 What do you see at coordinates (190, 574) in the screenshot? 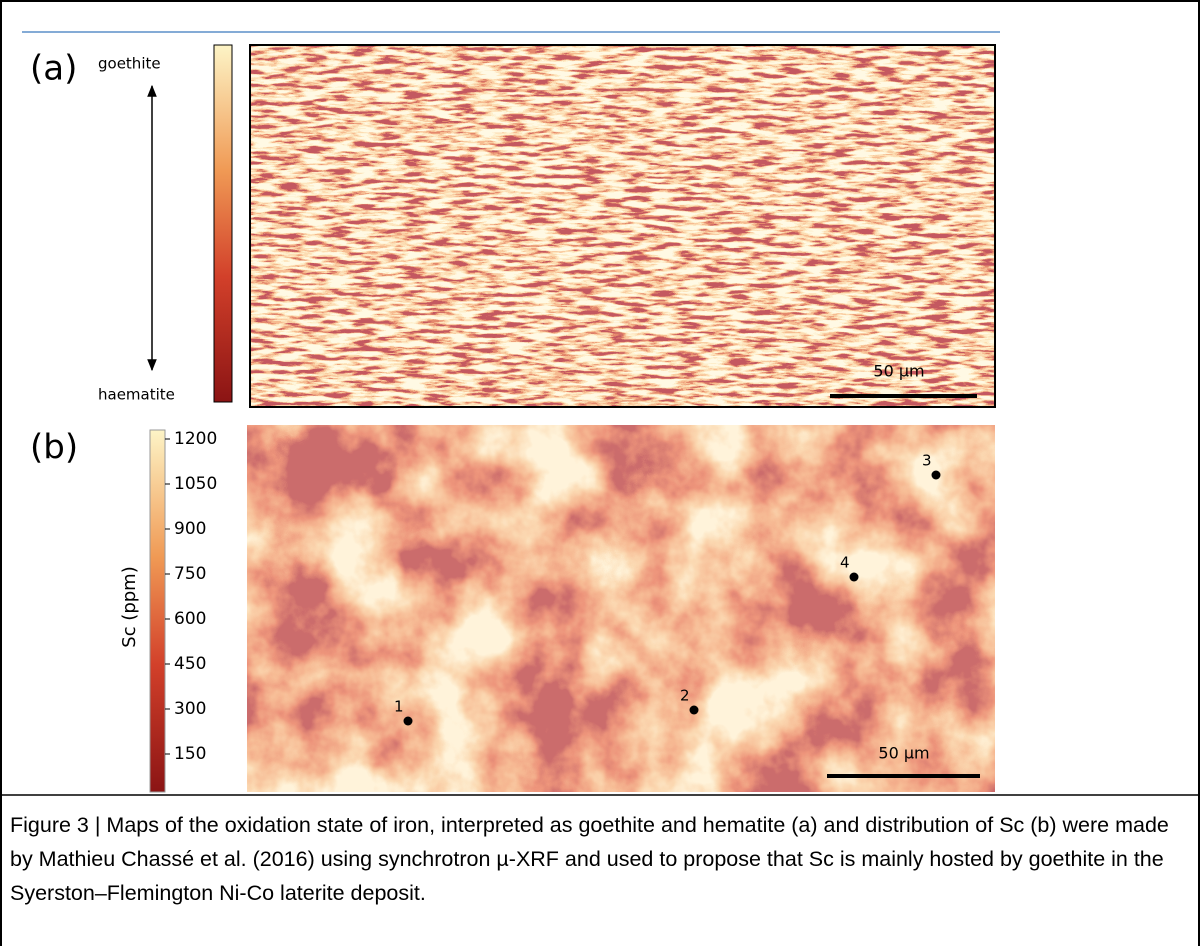
I see `colorbar-tick-label: 750` at bounding box center [190, 574].